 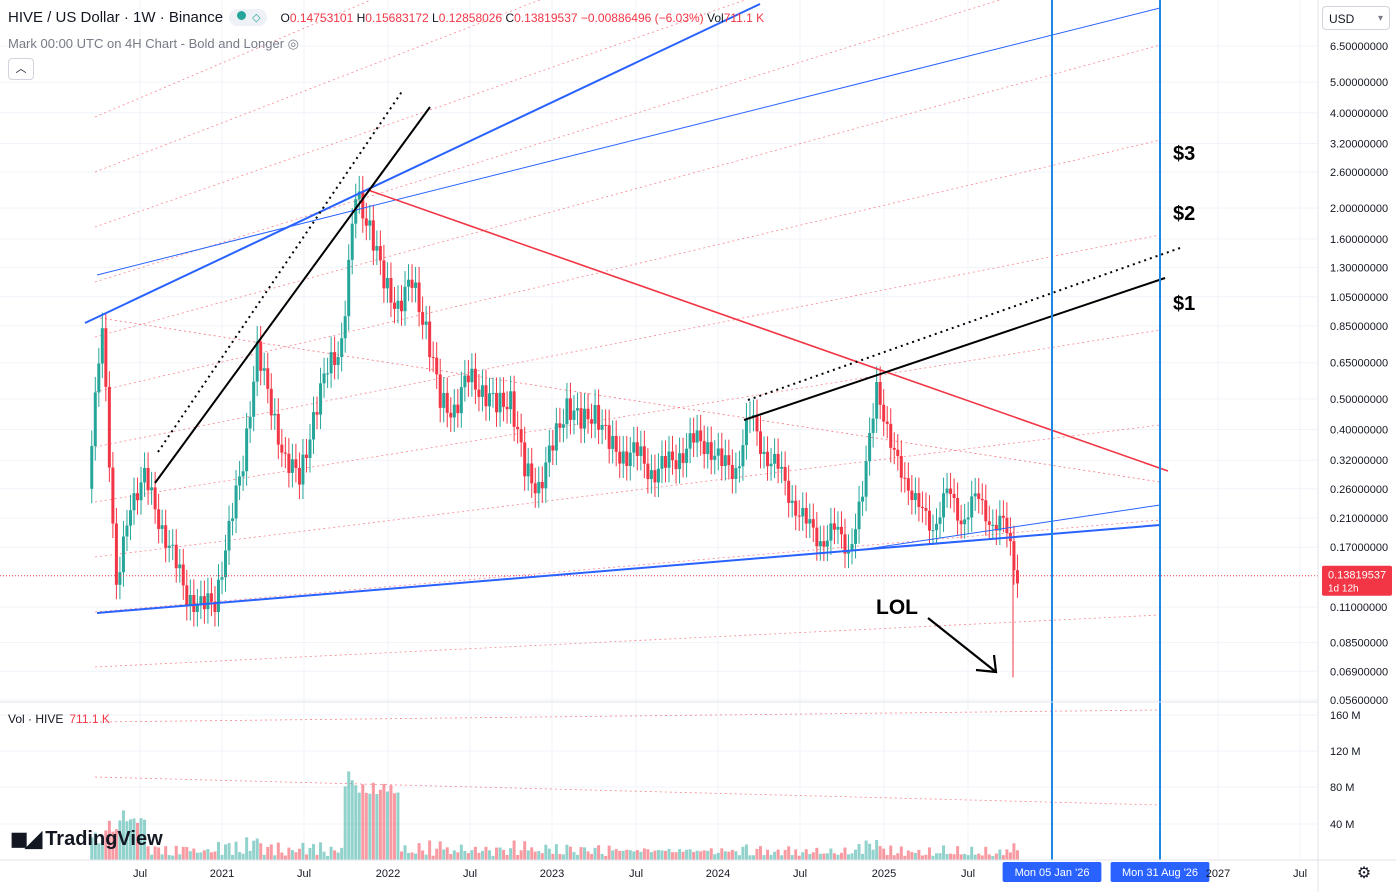 I want to click on eye-crossed-icon: ◎, so click(x=293, y=43).